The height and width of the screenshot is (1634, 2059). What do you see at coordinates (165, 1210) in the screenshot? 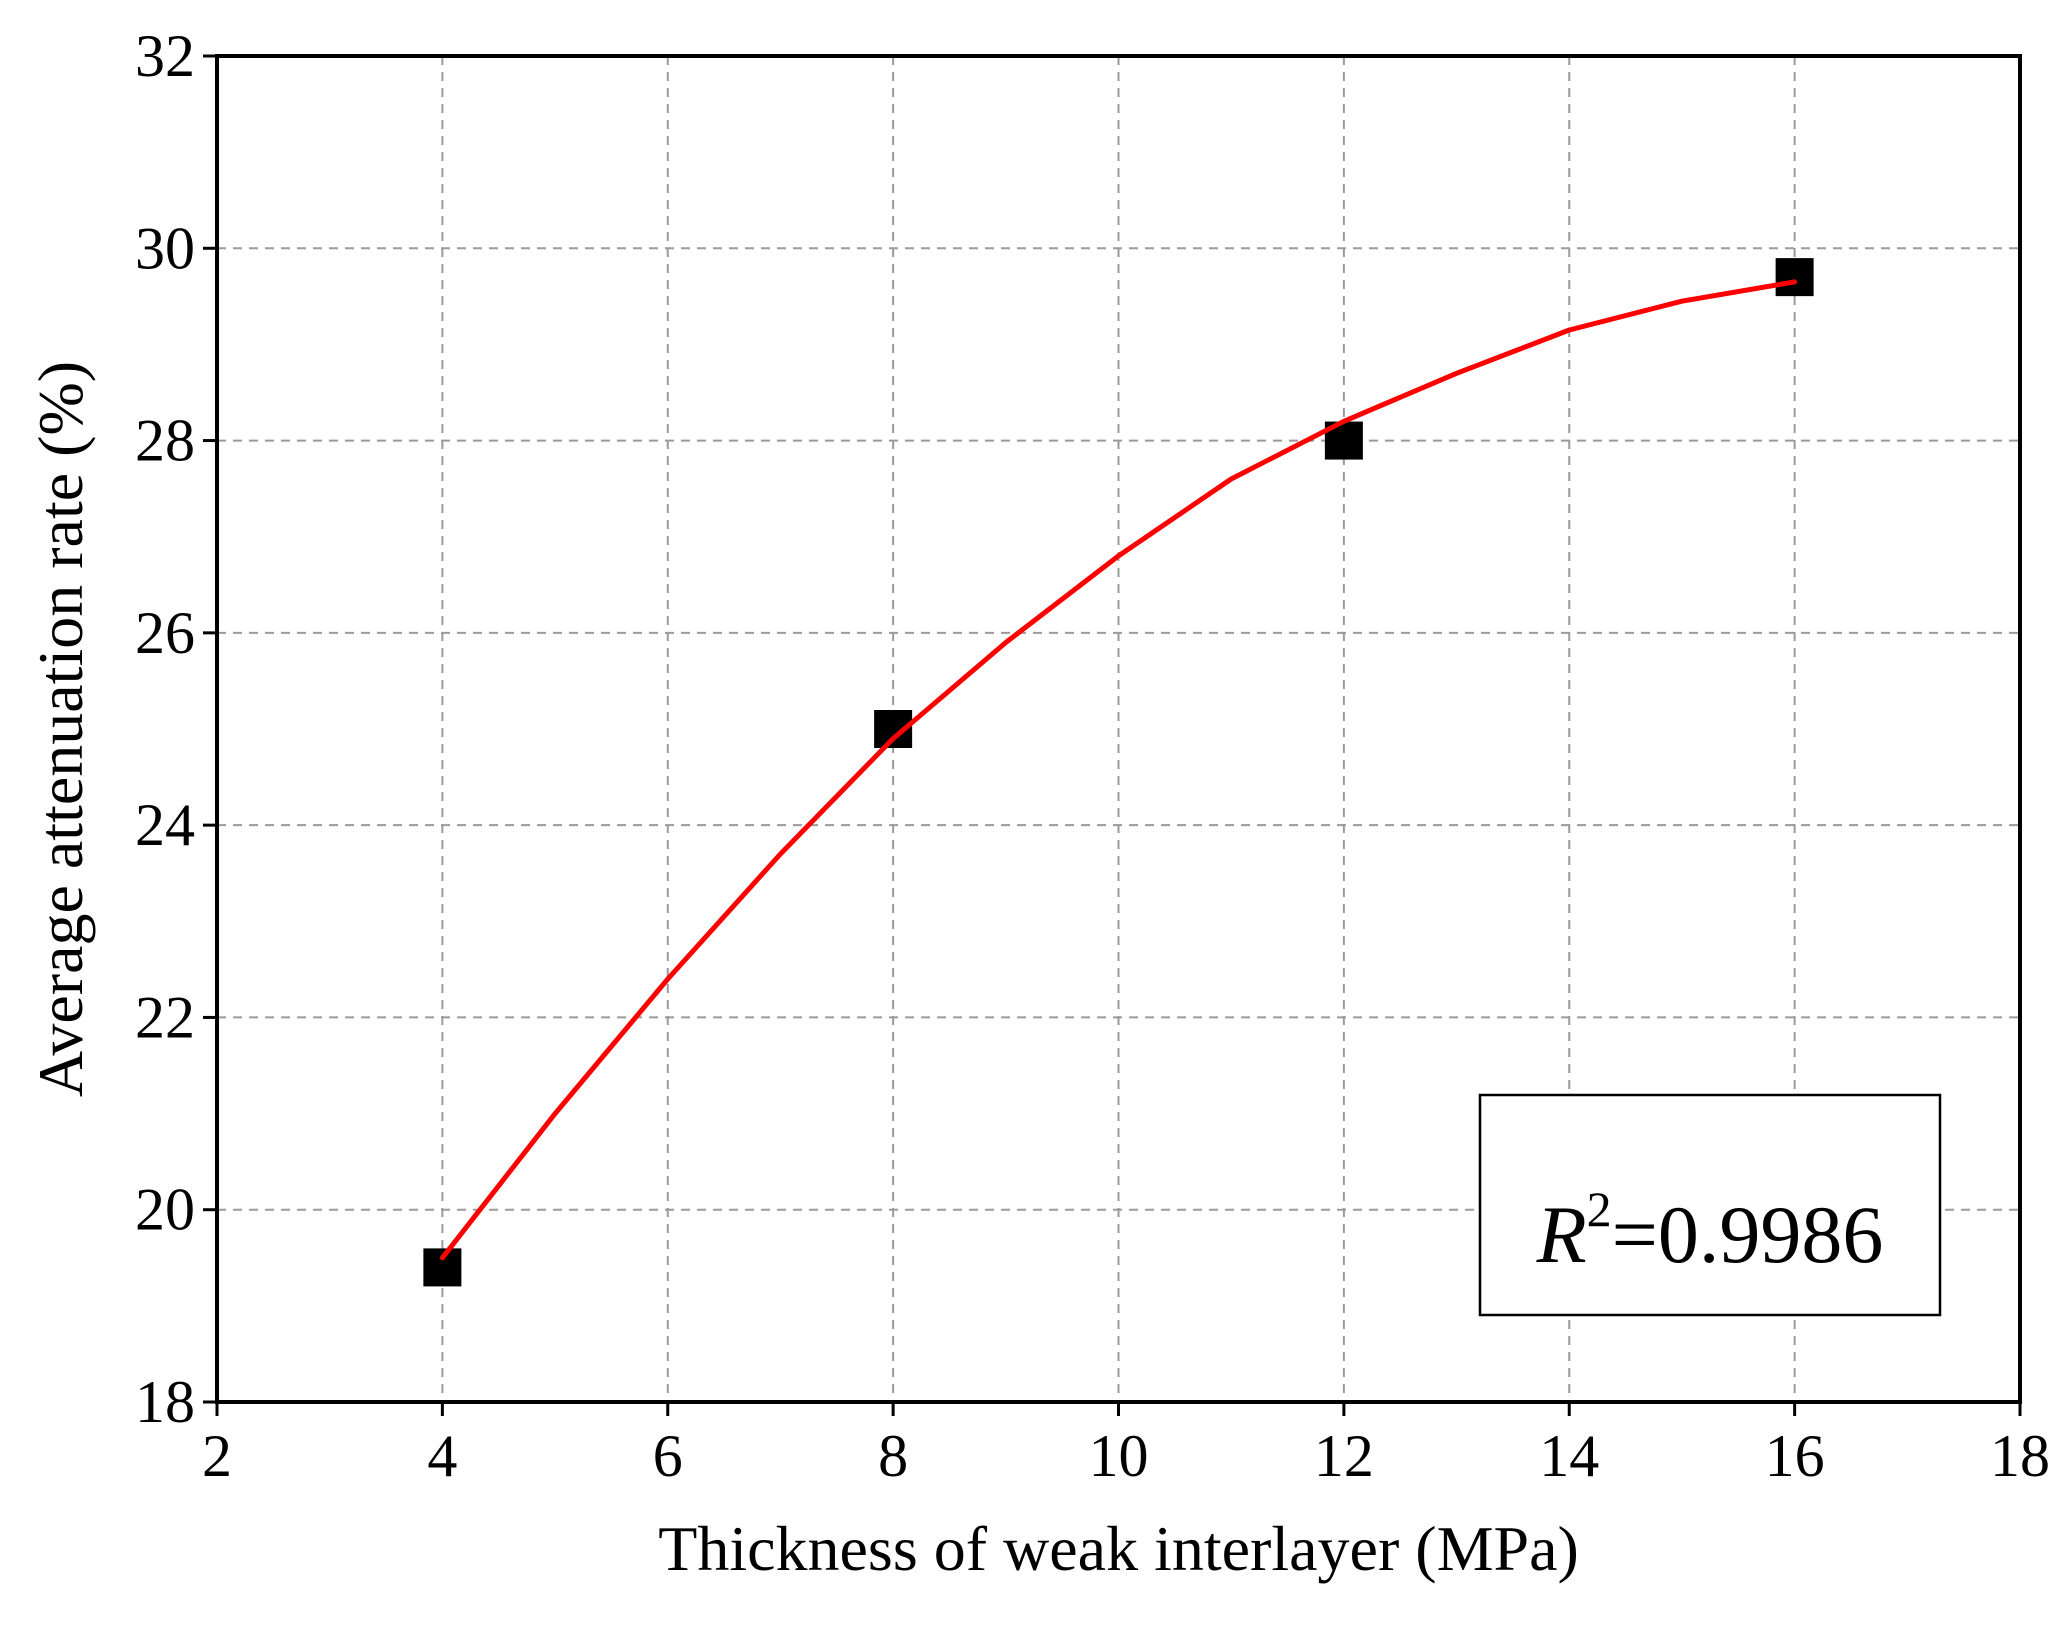
I see `y-tick-label: 20` at bounding box center [165, 1210].